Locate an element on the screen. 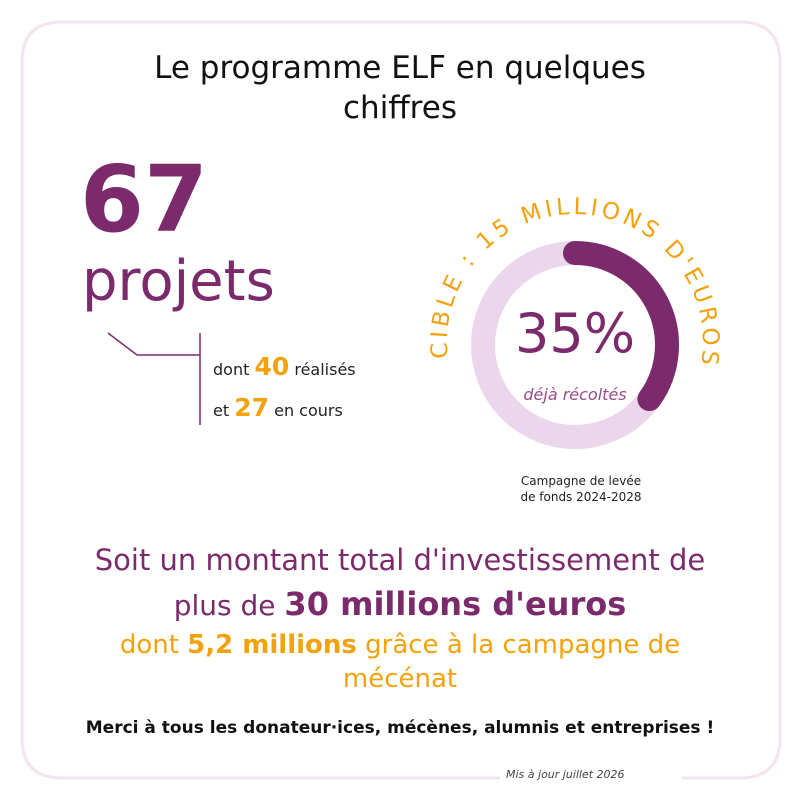 The width and height of the screenshot is (800, 800). total-line: plus de 30 millions d'euros is located at coordinates (400, 605).